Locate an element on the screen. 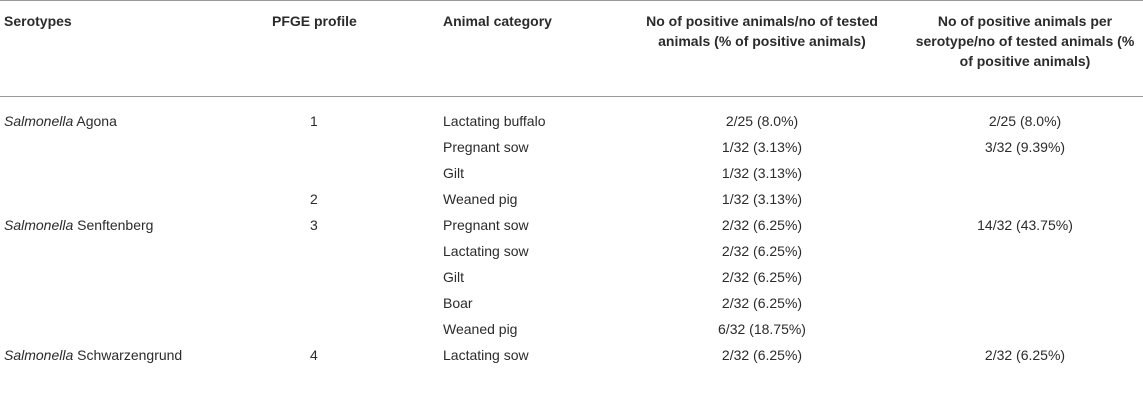  cell-pfge-profile: 3 is located at coordinates (314, 225).